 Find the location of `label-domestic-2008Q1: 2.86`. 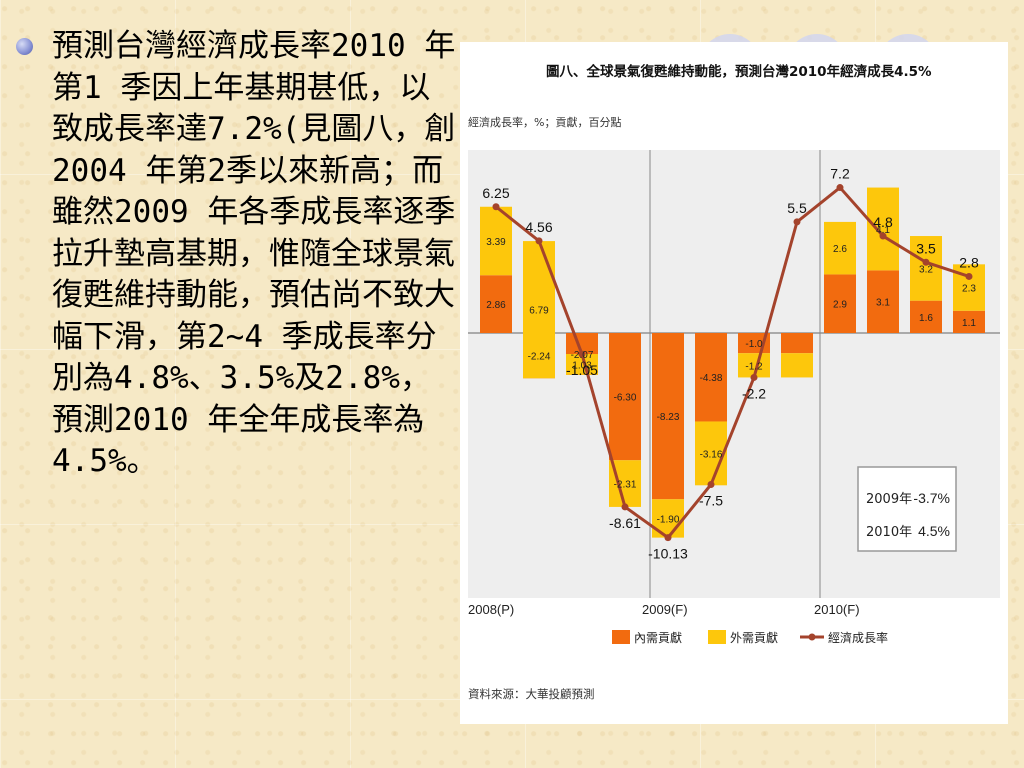

label-domestic-2008Q1: 2.86 is located at coordinates (496, 305).